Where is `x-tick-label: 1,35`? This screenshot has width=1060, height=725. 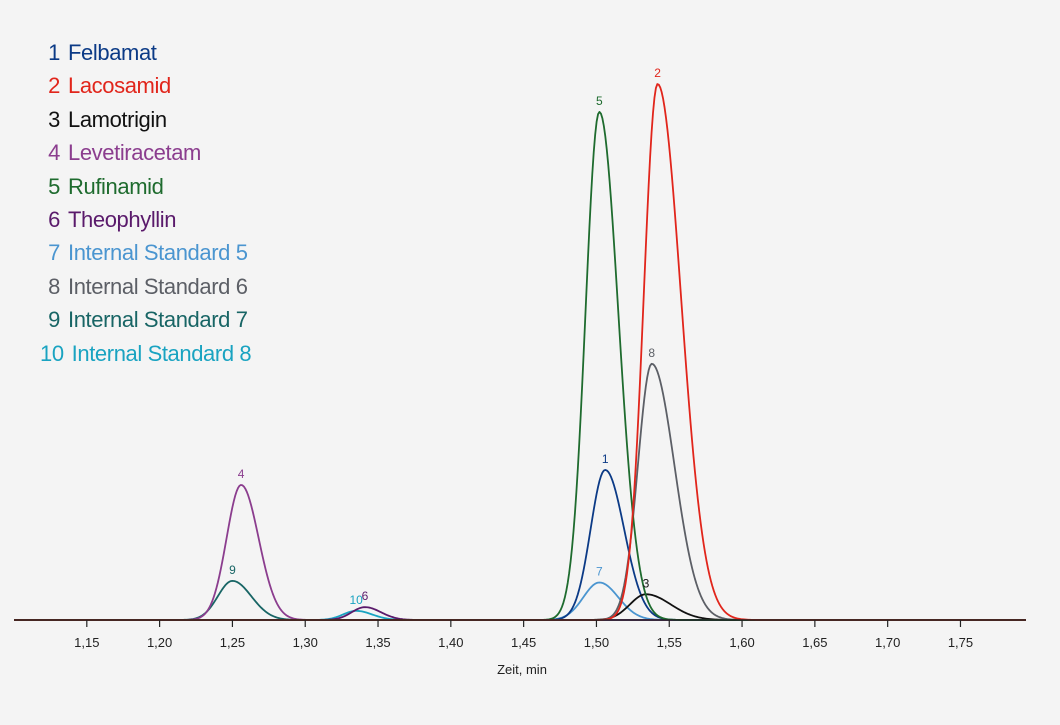 x-tick-label: 1,35 is located at coordinates (377, 642).